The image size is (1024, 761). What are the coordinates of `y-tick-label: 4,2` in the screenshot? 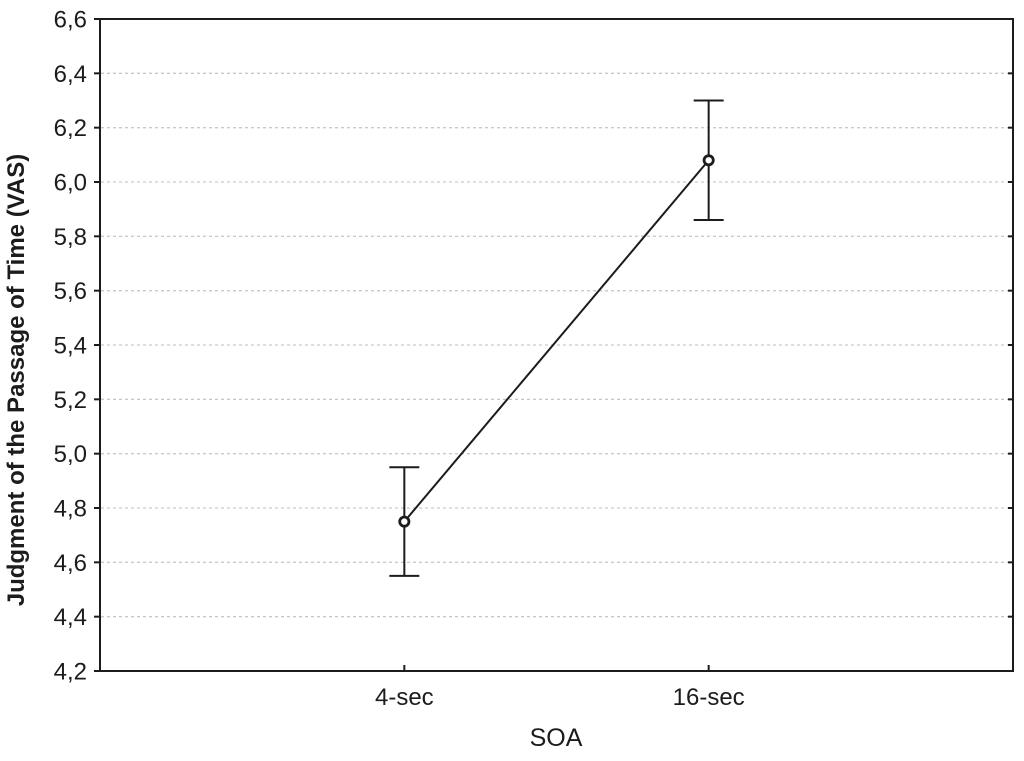 It's located at (70, 672).